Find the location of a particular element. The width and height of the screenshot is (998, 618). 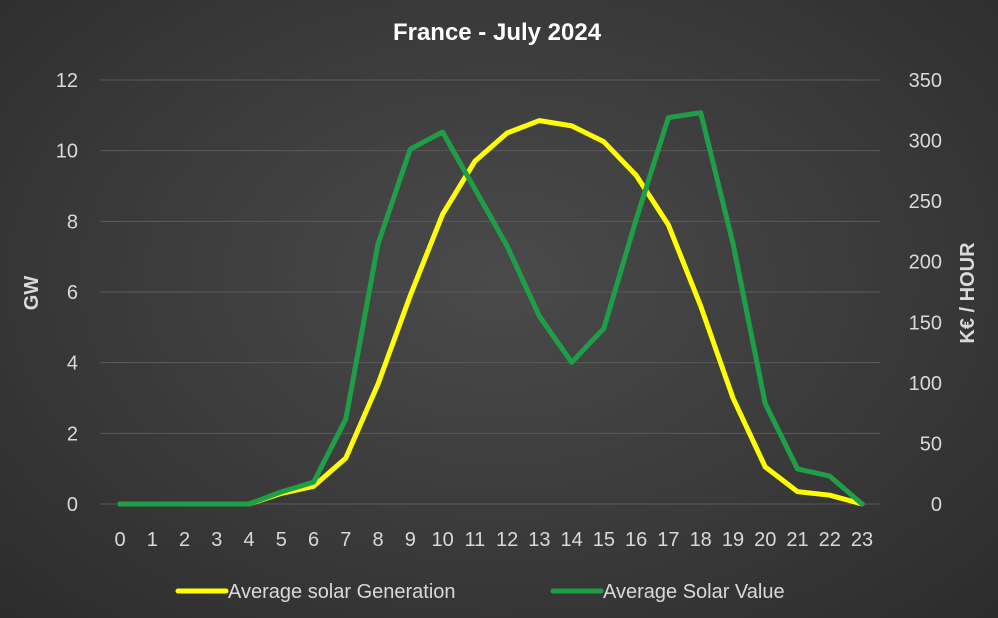

left-tick-label: 2 is located at coordinates (72, 434).